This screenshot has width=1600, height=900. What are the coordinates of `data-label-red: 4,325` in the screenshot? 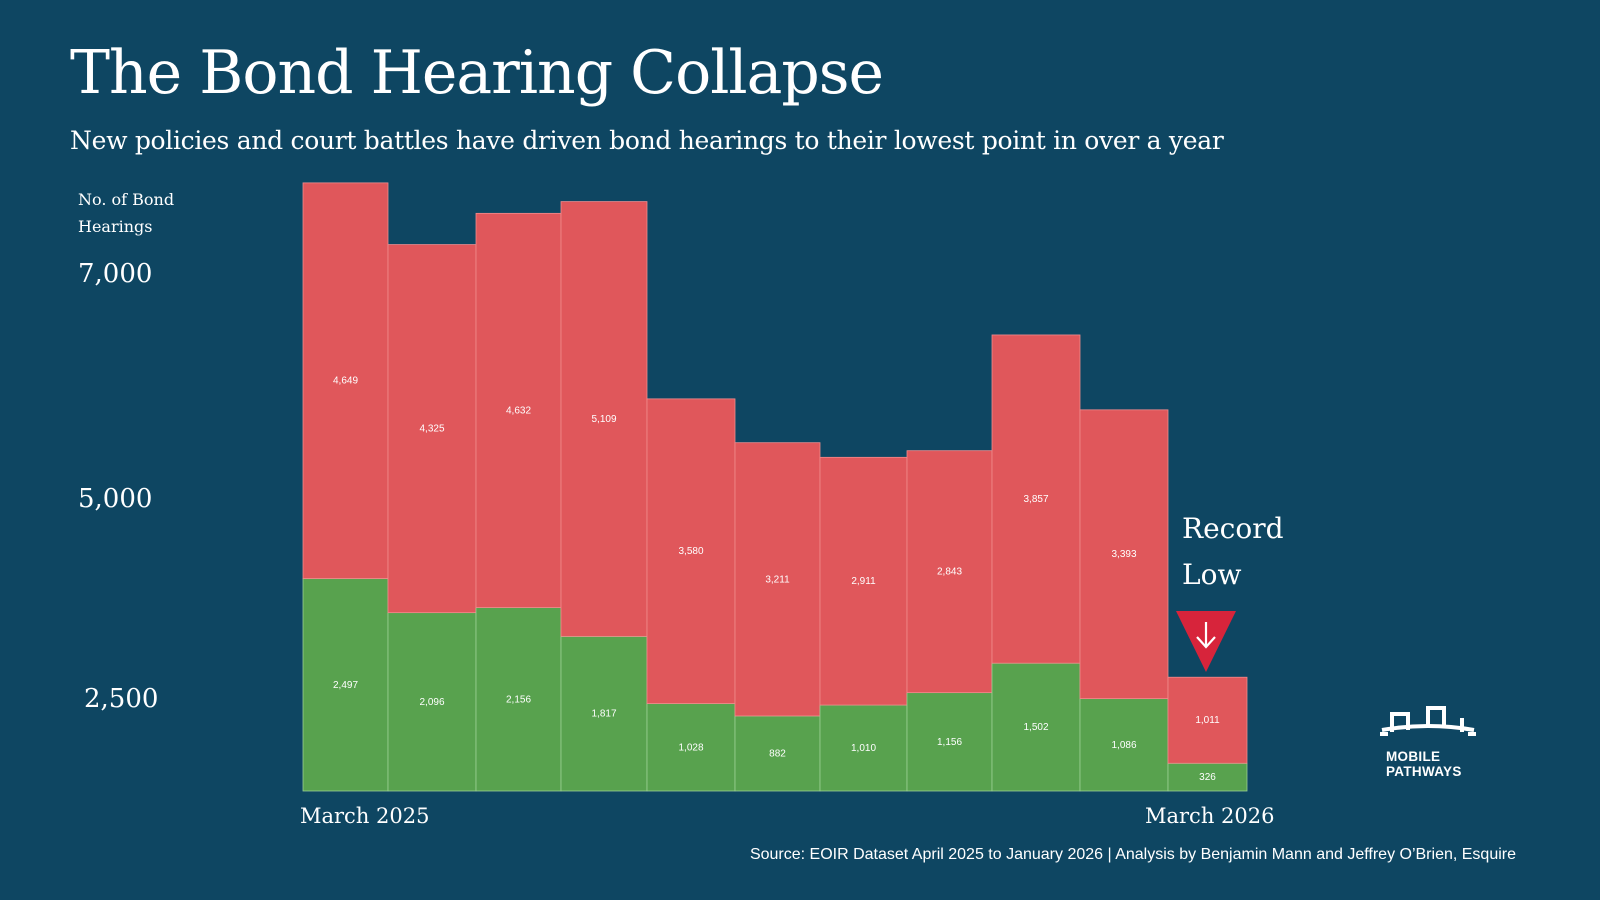 It's located at (431, 429).